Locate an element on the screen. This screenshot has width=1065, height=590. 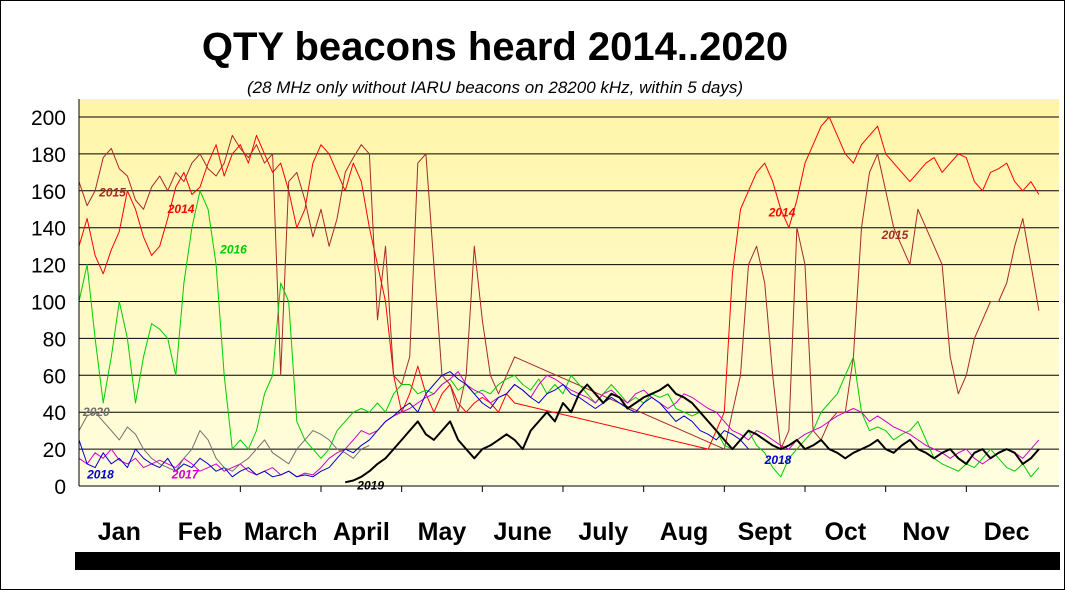
x-tick-label: Oct is located at coordinates (845, 532).